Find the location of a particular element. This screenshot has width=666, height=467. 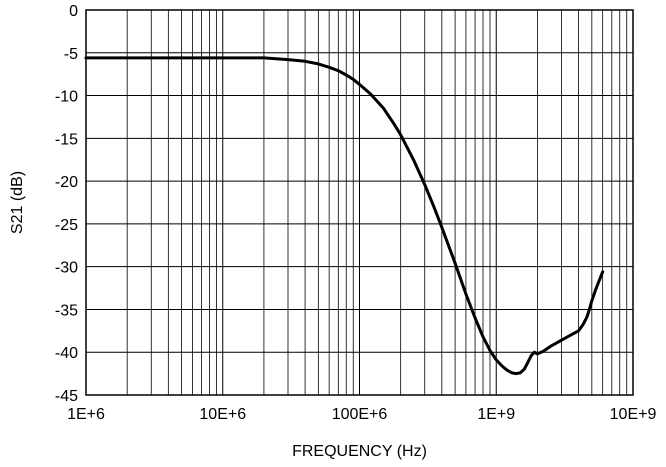

x-tick-label: 1E+9 is located at coordinates (496, 414).